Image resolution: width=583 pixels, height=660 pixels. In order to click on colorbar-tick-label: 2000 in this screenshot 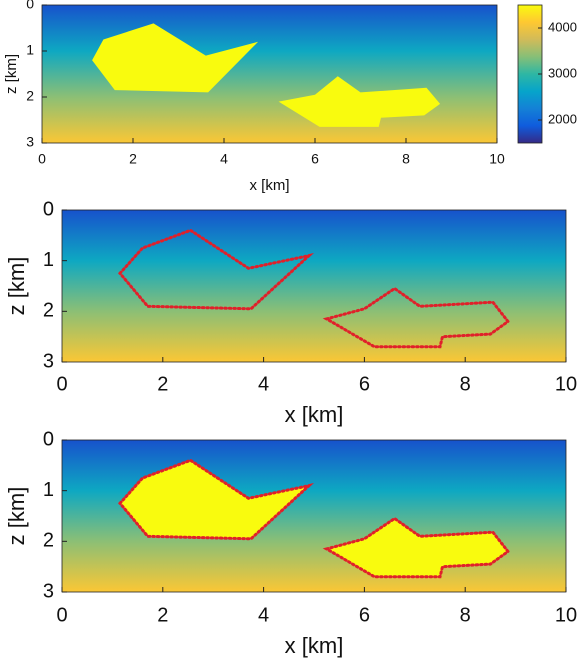, I will do `click(562, 118)`.